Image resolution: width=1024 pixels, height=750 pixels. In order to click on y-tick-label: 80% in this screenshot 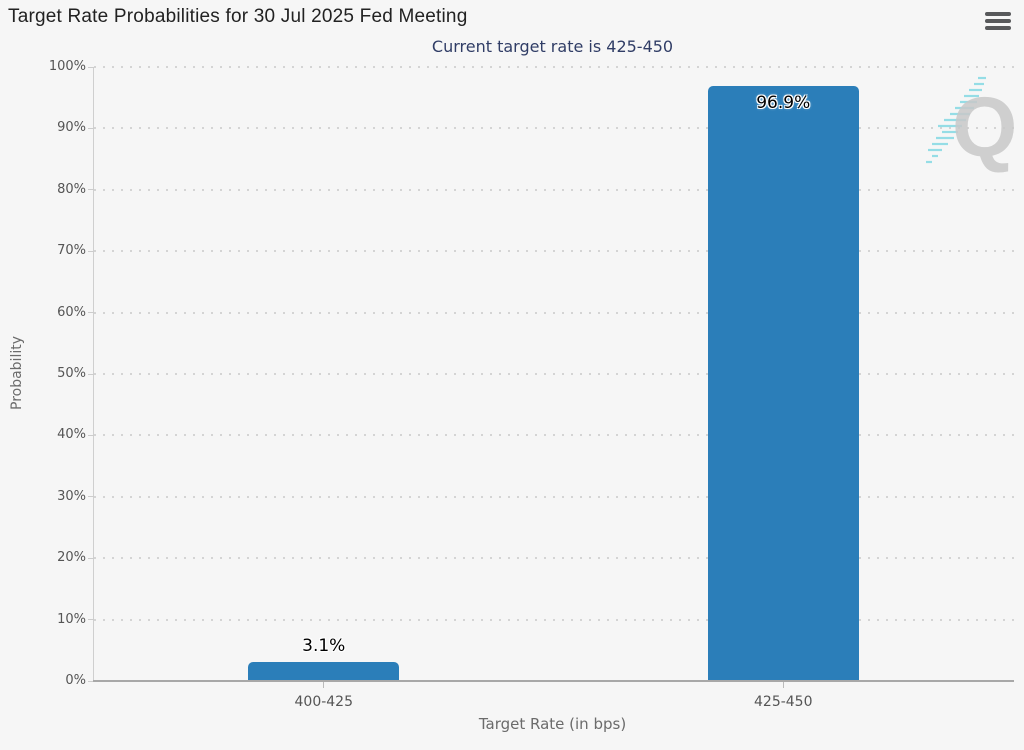, I will do `click(71, 189)`.